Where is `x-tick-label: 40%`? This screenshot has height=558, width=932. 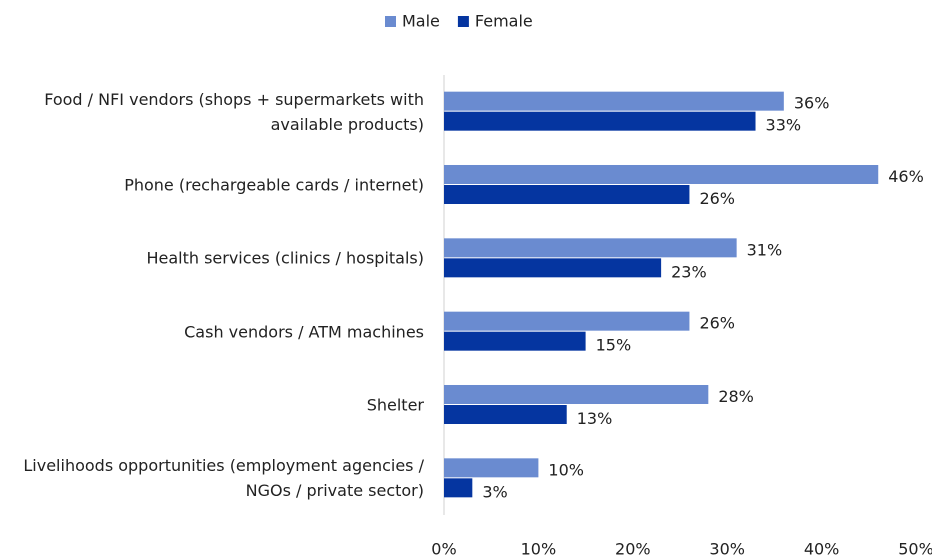
x-tick-label: 40% is located at coordinates (822, 549).